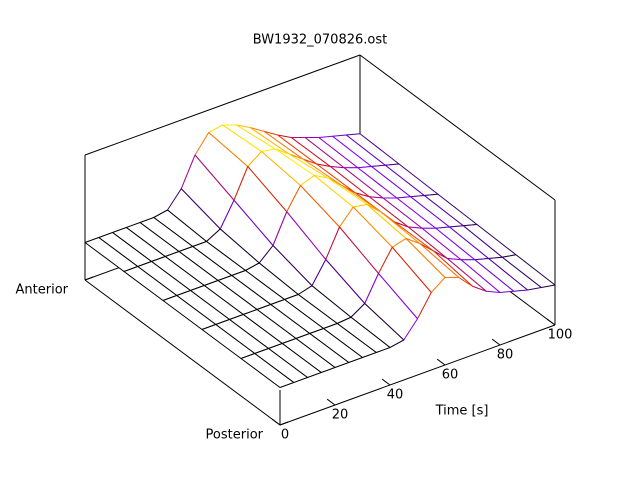 Image resolution: width=640 pixels, height=480 pixels. What do you see at coordinates (450, 375) in the screenshot?
I see `x-tick-label: 60` at bounding box center [450, 375].